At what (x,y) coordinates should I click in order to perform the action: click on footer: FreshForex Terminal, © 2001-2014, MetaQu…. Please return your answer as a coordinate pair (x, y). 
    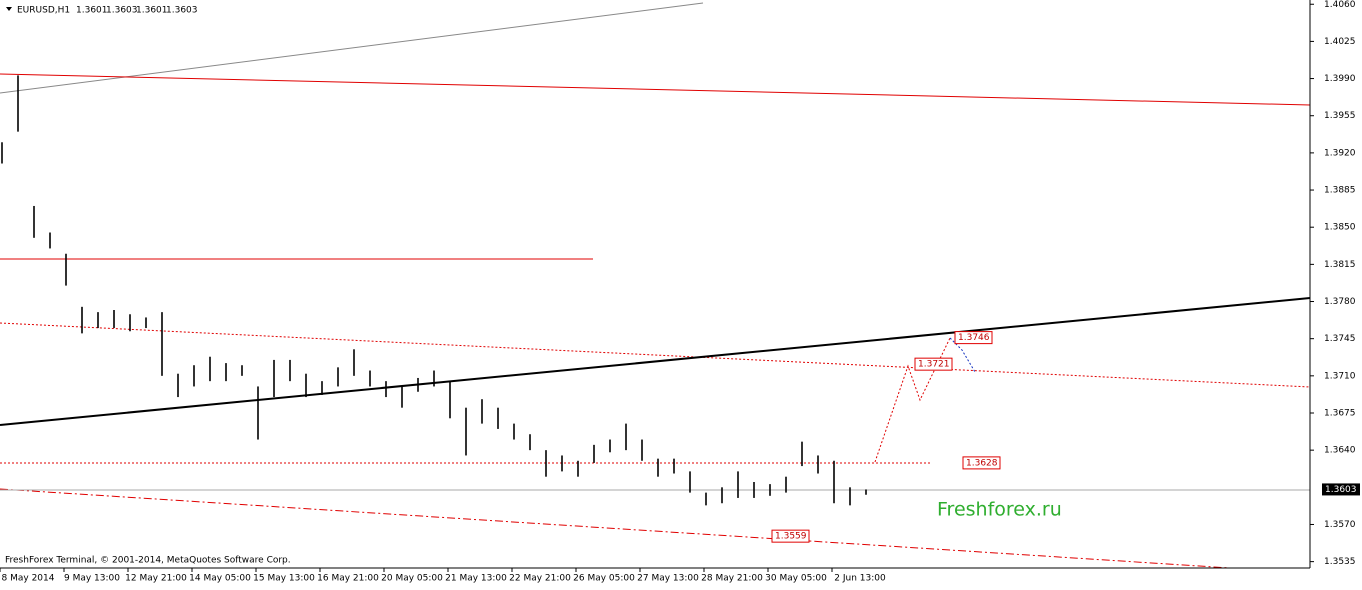
    Looking at the image, I should click on (148, 561).